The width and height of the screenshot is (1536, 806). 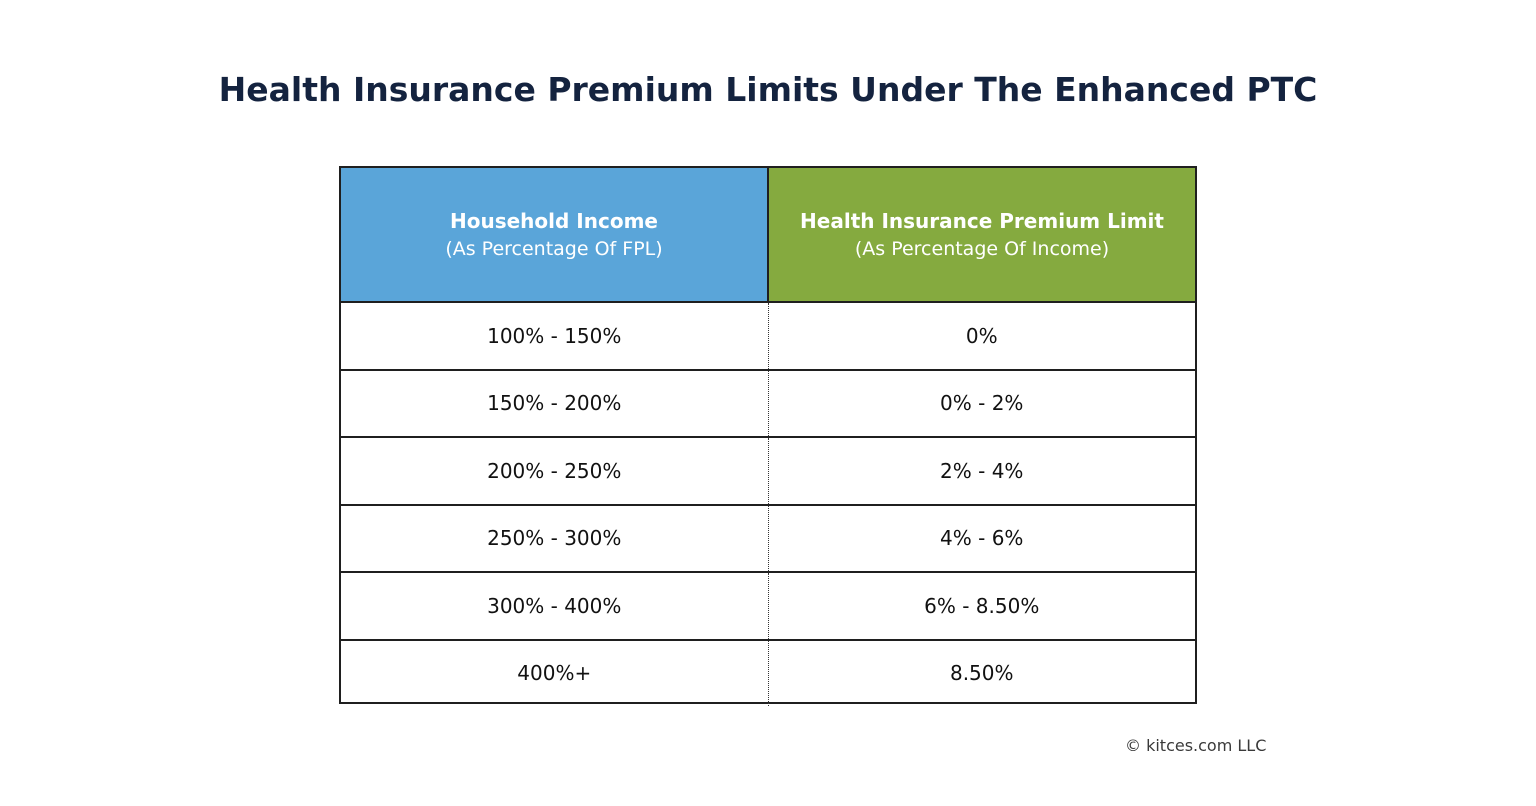 What do you see at coordinates (554, 220) in the screenshot?
I see `column-header-label: Household Income` at bounding box center [554, 220].